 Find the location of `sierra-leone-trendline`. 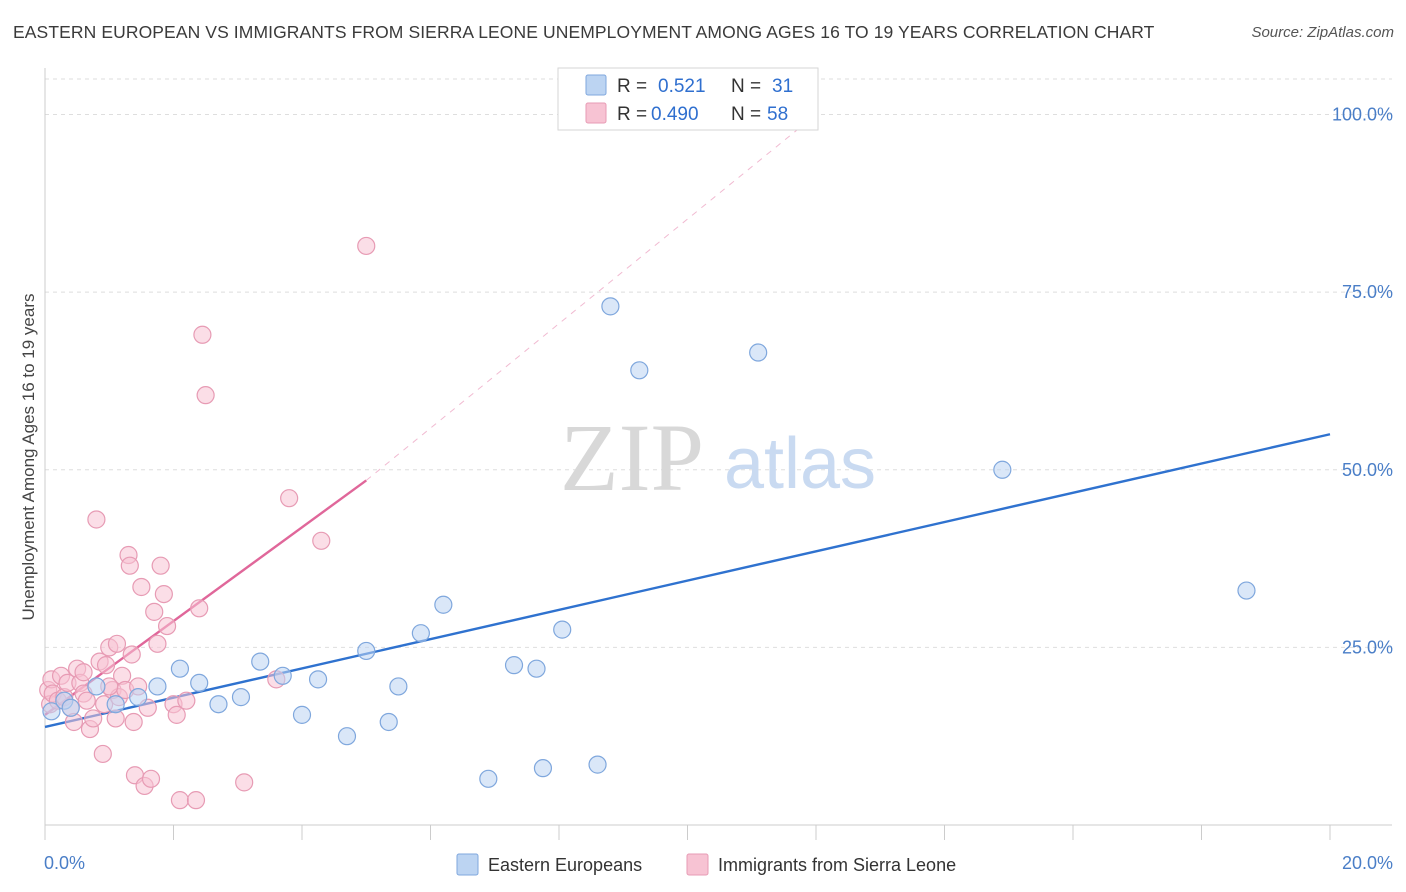

sierra-leone-trendline is located at coordinates (205, 597).